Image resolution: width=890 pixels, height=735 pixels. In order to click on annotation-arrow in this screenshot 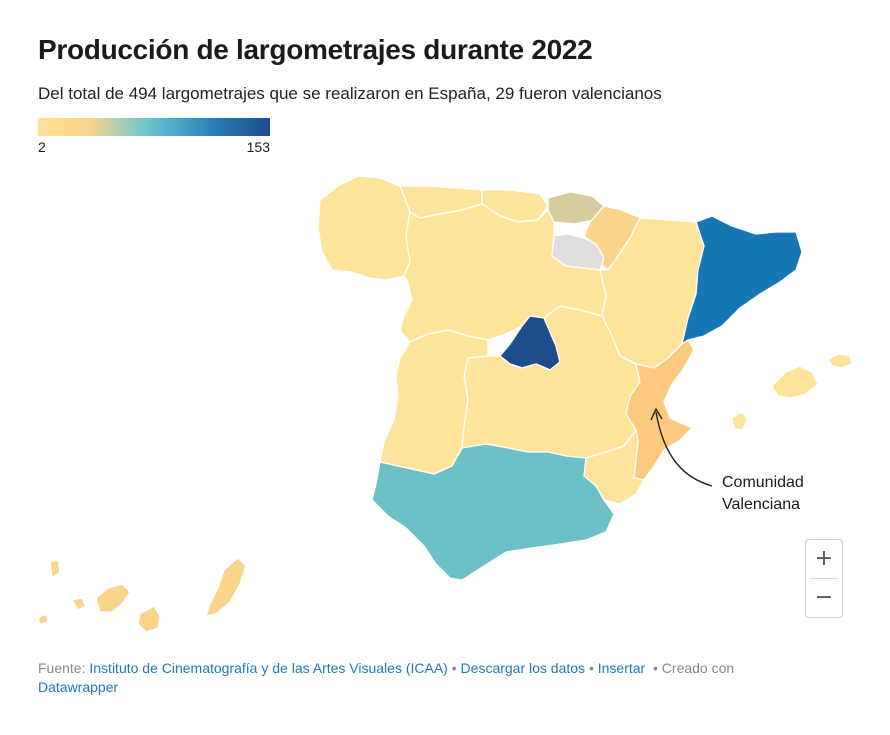, I will do `click(684, 449)`.